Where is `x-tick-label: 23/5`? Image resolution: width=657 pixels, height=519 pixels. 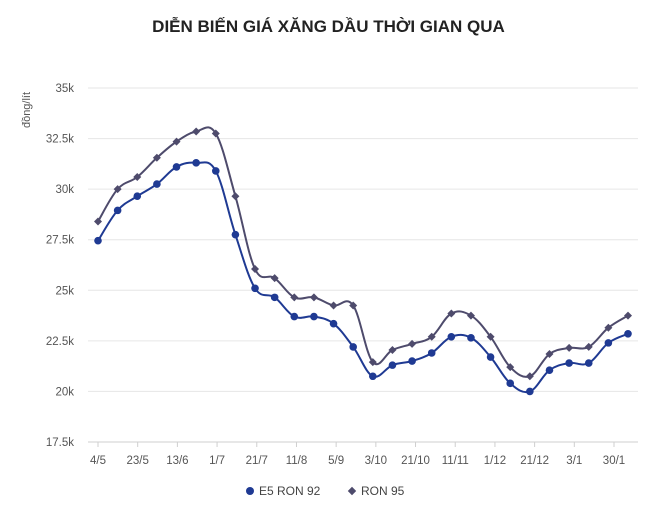
x-tick-label: 23/5 is located at coordinates (137, 461).